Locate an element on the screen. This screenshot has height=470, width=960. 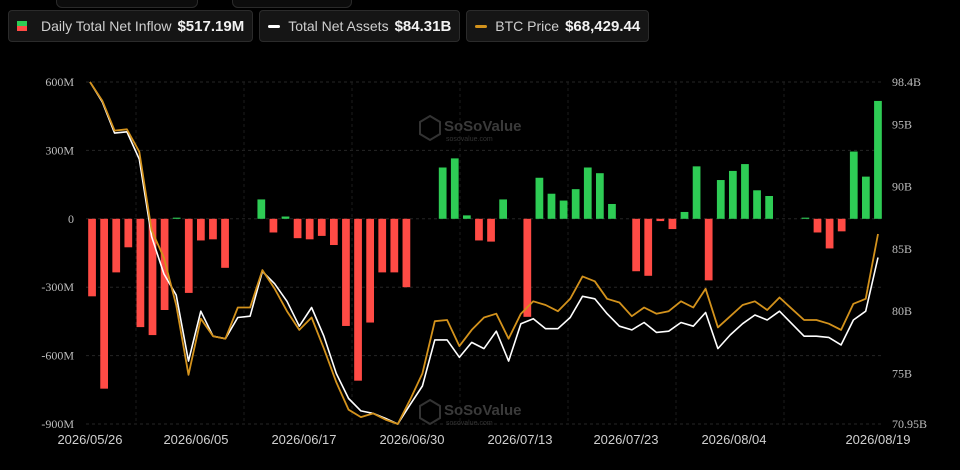
legend-item-inflow: Daily Total Net Inflow $517.19M is located at coordinates (131, 26).